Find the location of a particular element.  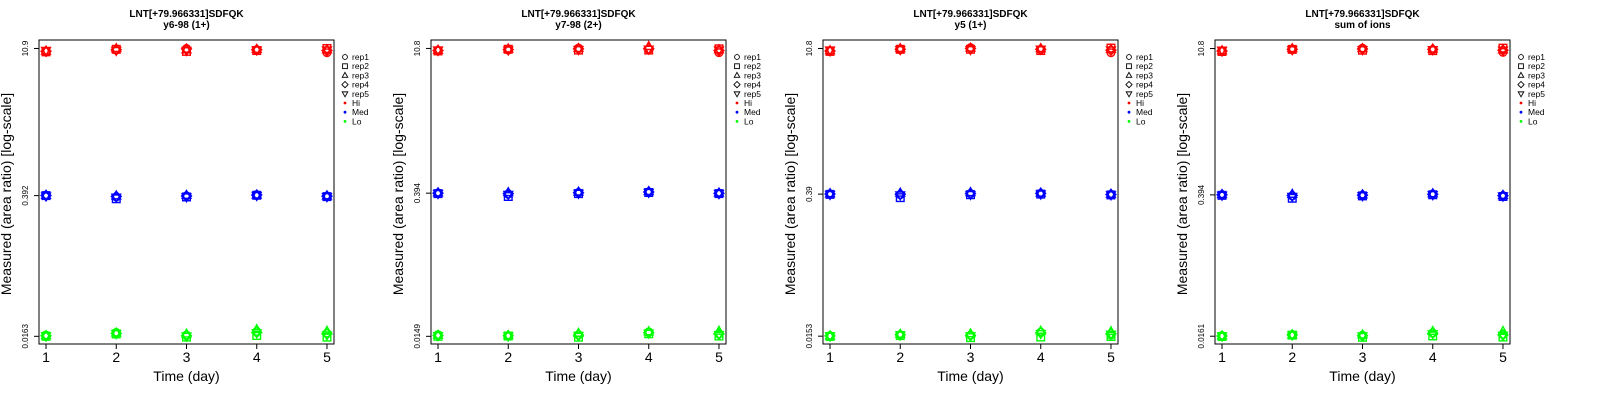

x-tick-label: 5 is located at coordinates (327, 357).